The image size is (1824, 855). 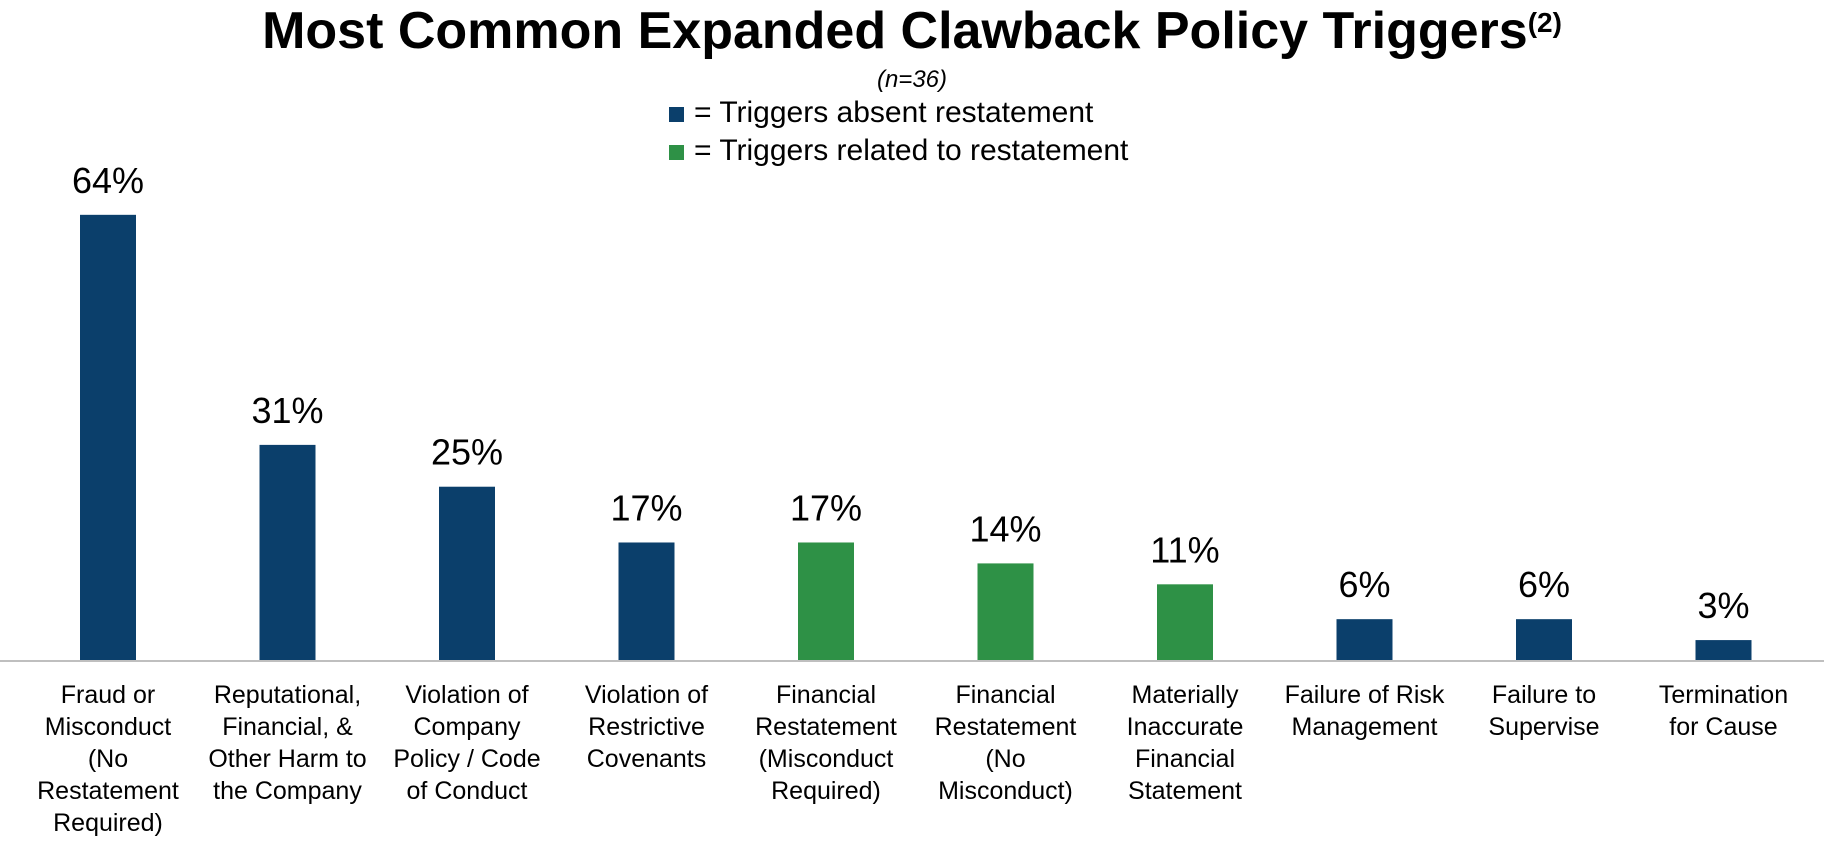 What do you see at coordinates (1365, 727) in the screenshot?
I see `category-label-line: Management` at bounding box center [1365, 727].